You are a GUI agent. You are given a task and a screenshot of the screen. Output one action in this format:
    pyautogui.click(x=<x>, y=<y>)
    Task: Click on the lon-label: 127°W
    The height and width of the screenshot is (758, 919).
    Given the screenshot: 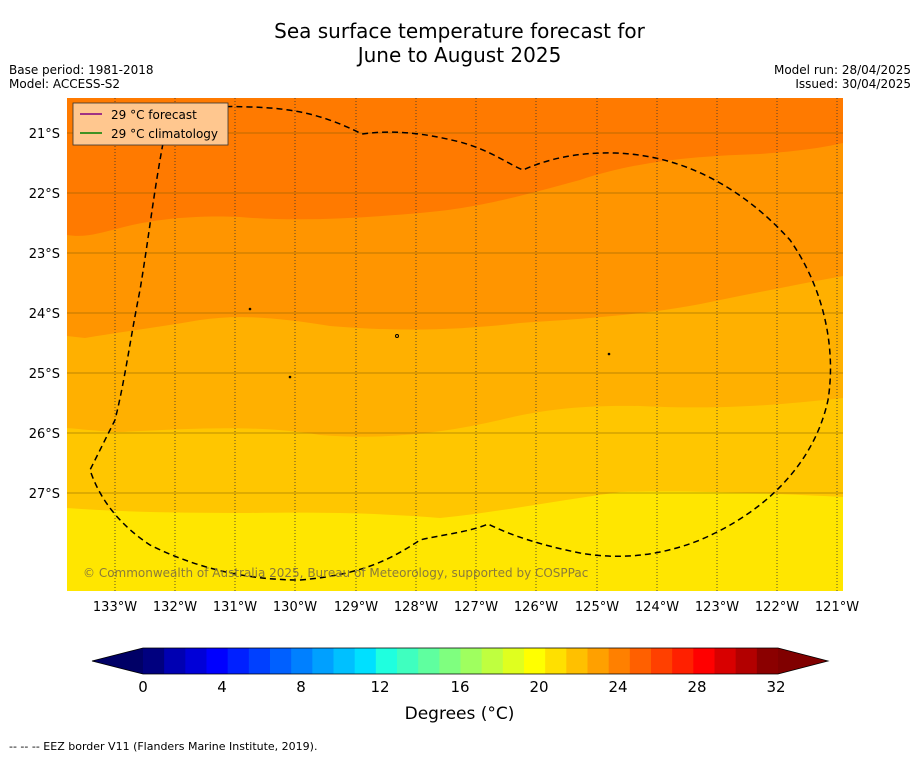 What is the action you would take?
    pyautogui.click(x=476, y=607)
    